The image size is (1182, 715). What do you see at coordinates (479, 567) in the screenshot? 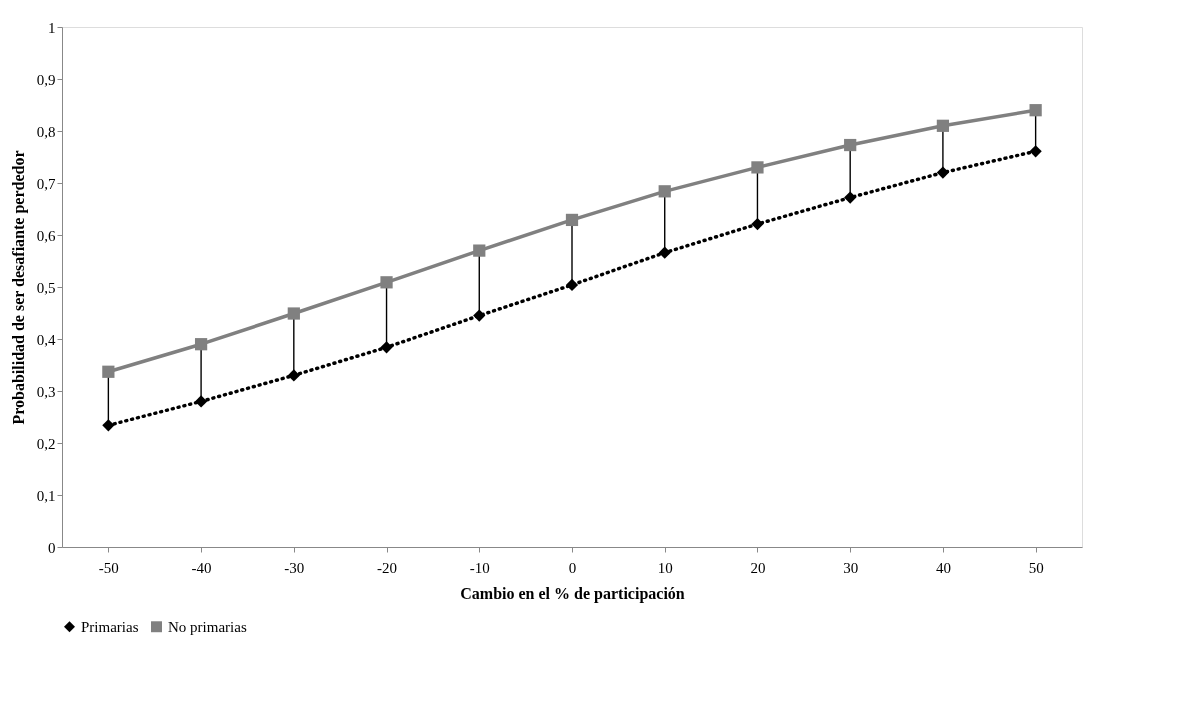
I see `x-tick-label: -10` at bounding box center [479, 567].